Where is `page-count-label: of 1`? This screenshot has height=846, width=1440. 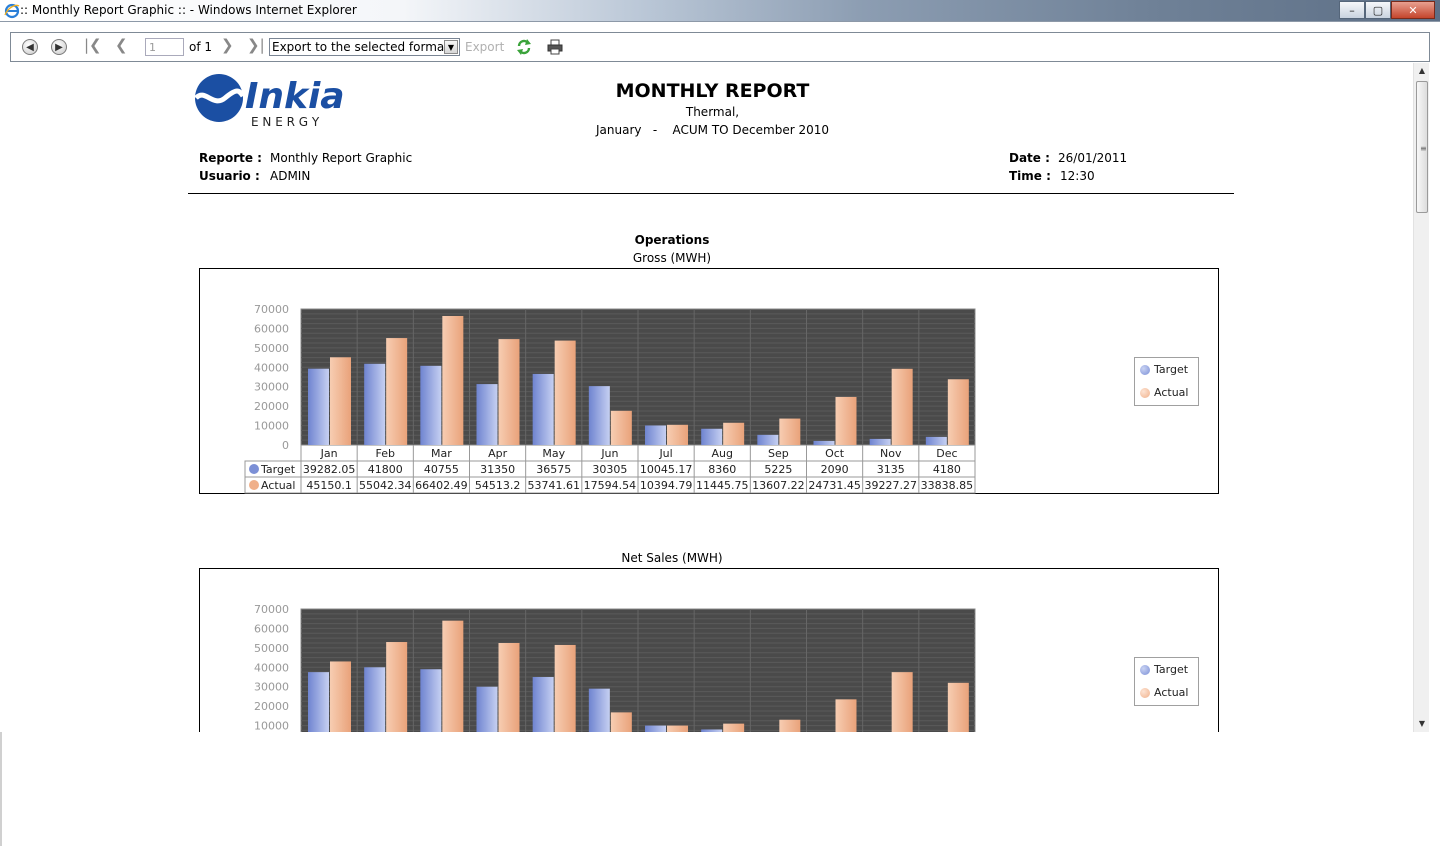 page-count-label: of 1 is located at coordinates (201, 47).